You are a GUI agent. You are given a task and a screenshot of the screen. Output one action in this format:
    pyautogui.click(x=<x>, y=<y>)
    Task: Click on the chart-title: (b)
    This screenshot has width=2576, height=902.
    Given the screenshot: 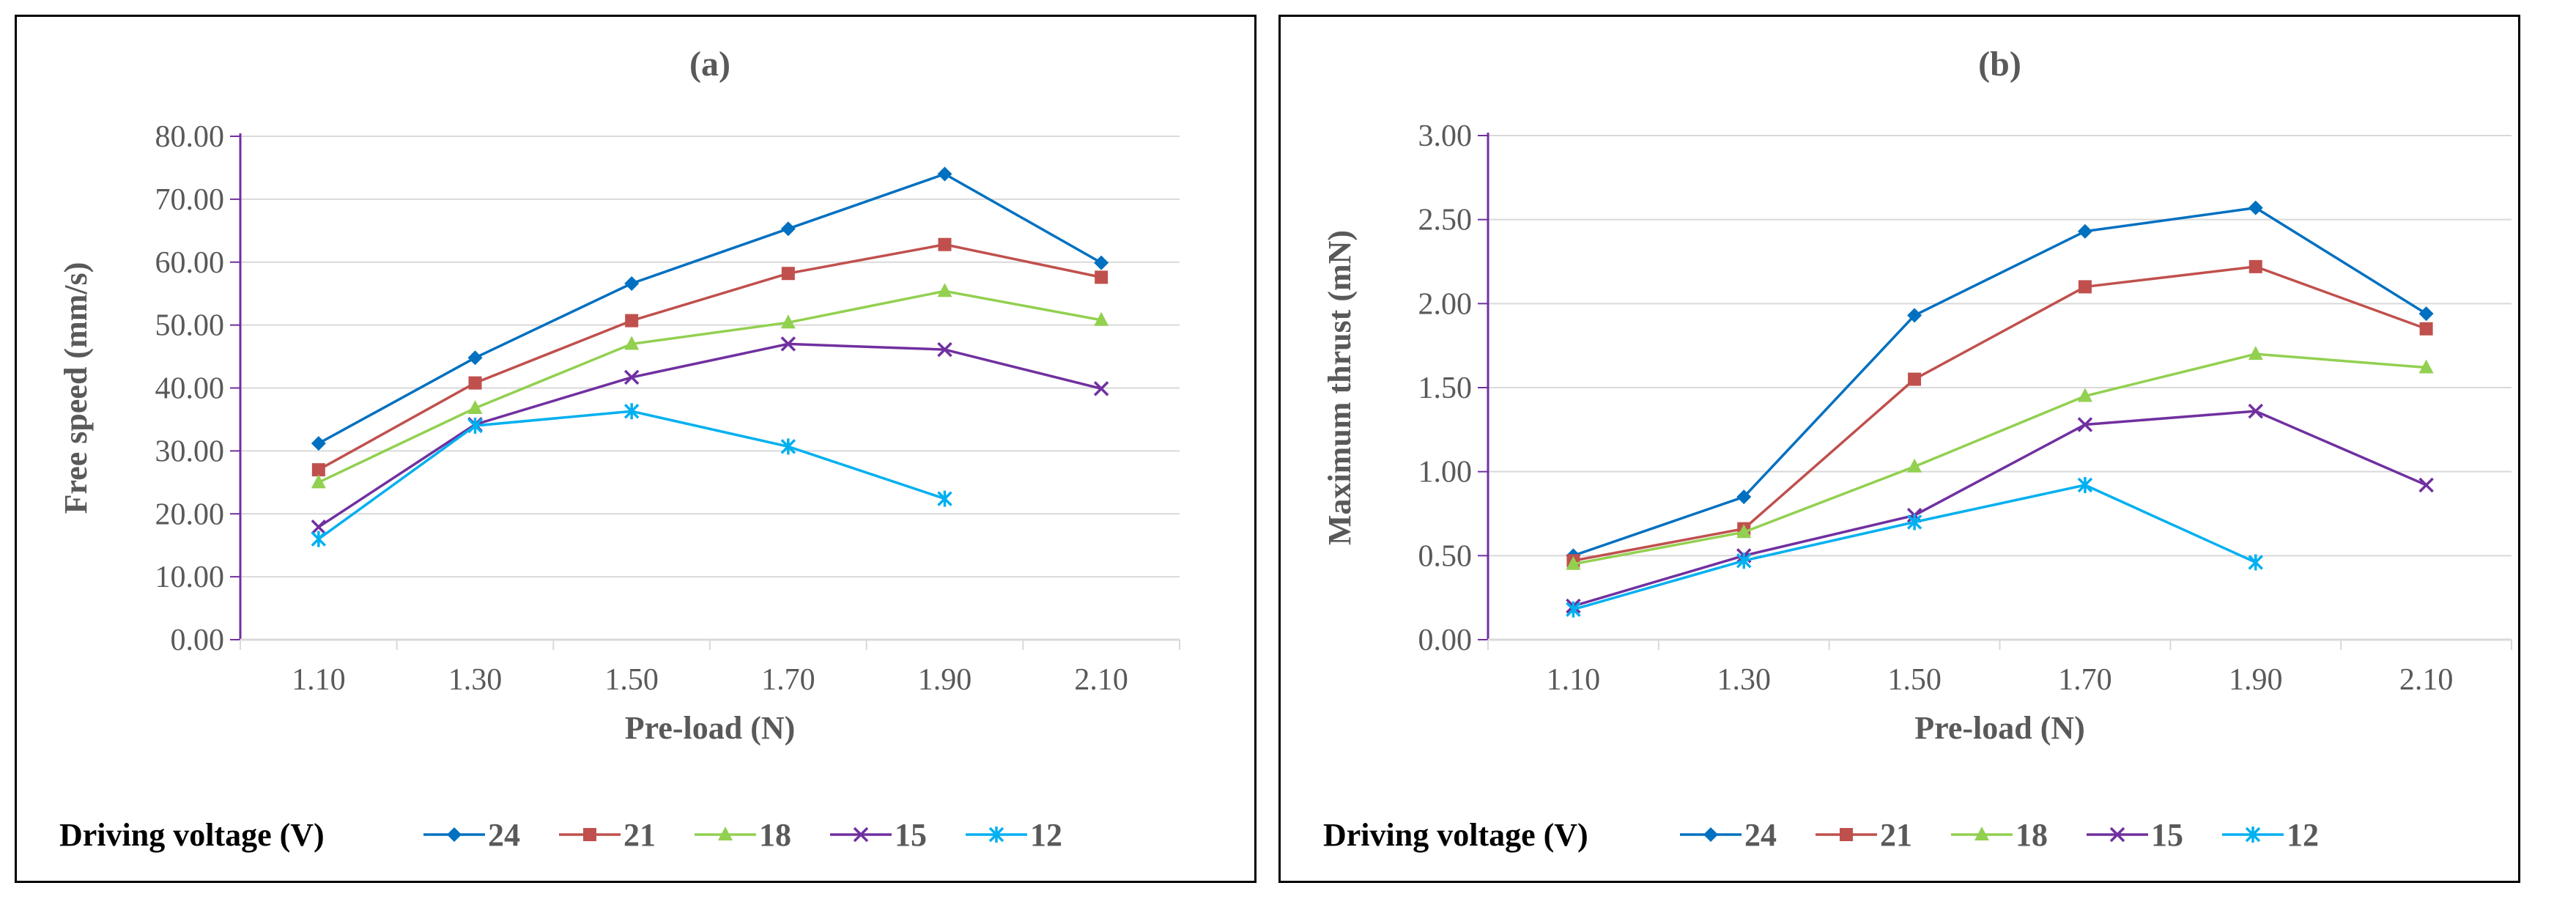 What is the action you would take?
    pyautogui.click(x=1999, y=65)
    